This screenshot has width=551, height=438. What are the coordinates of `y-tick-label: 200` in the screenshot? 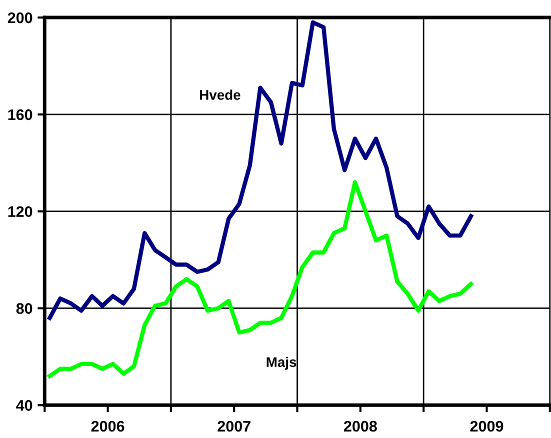 It's located at (20, 18).